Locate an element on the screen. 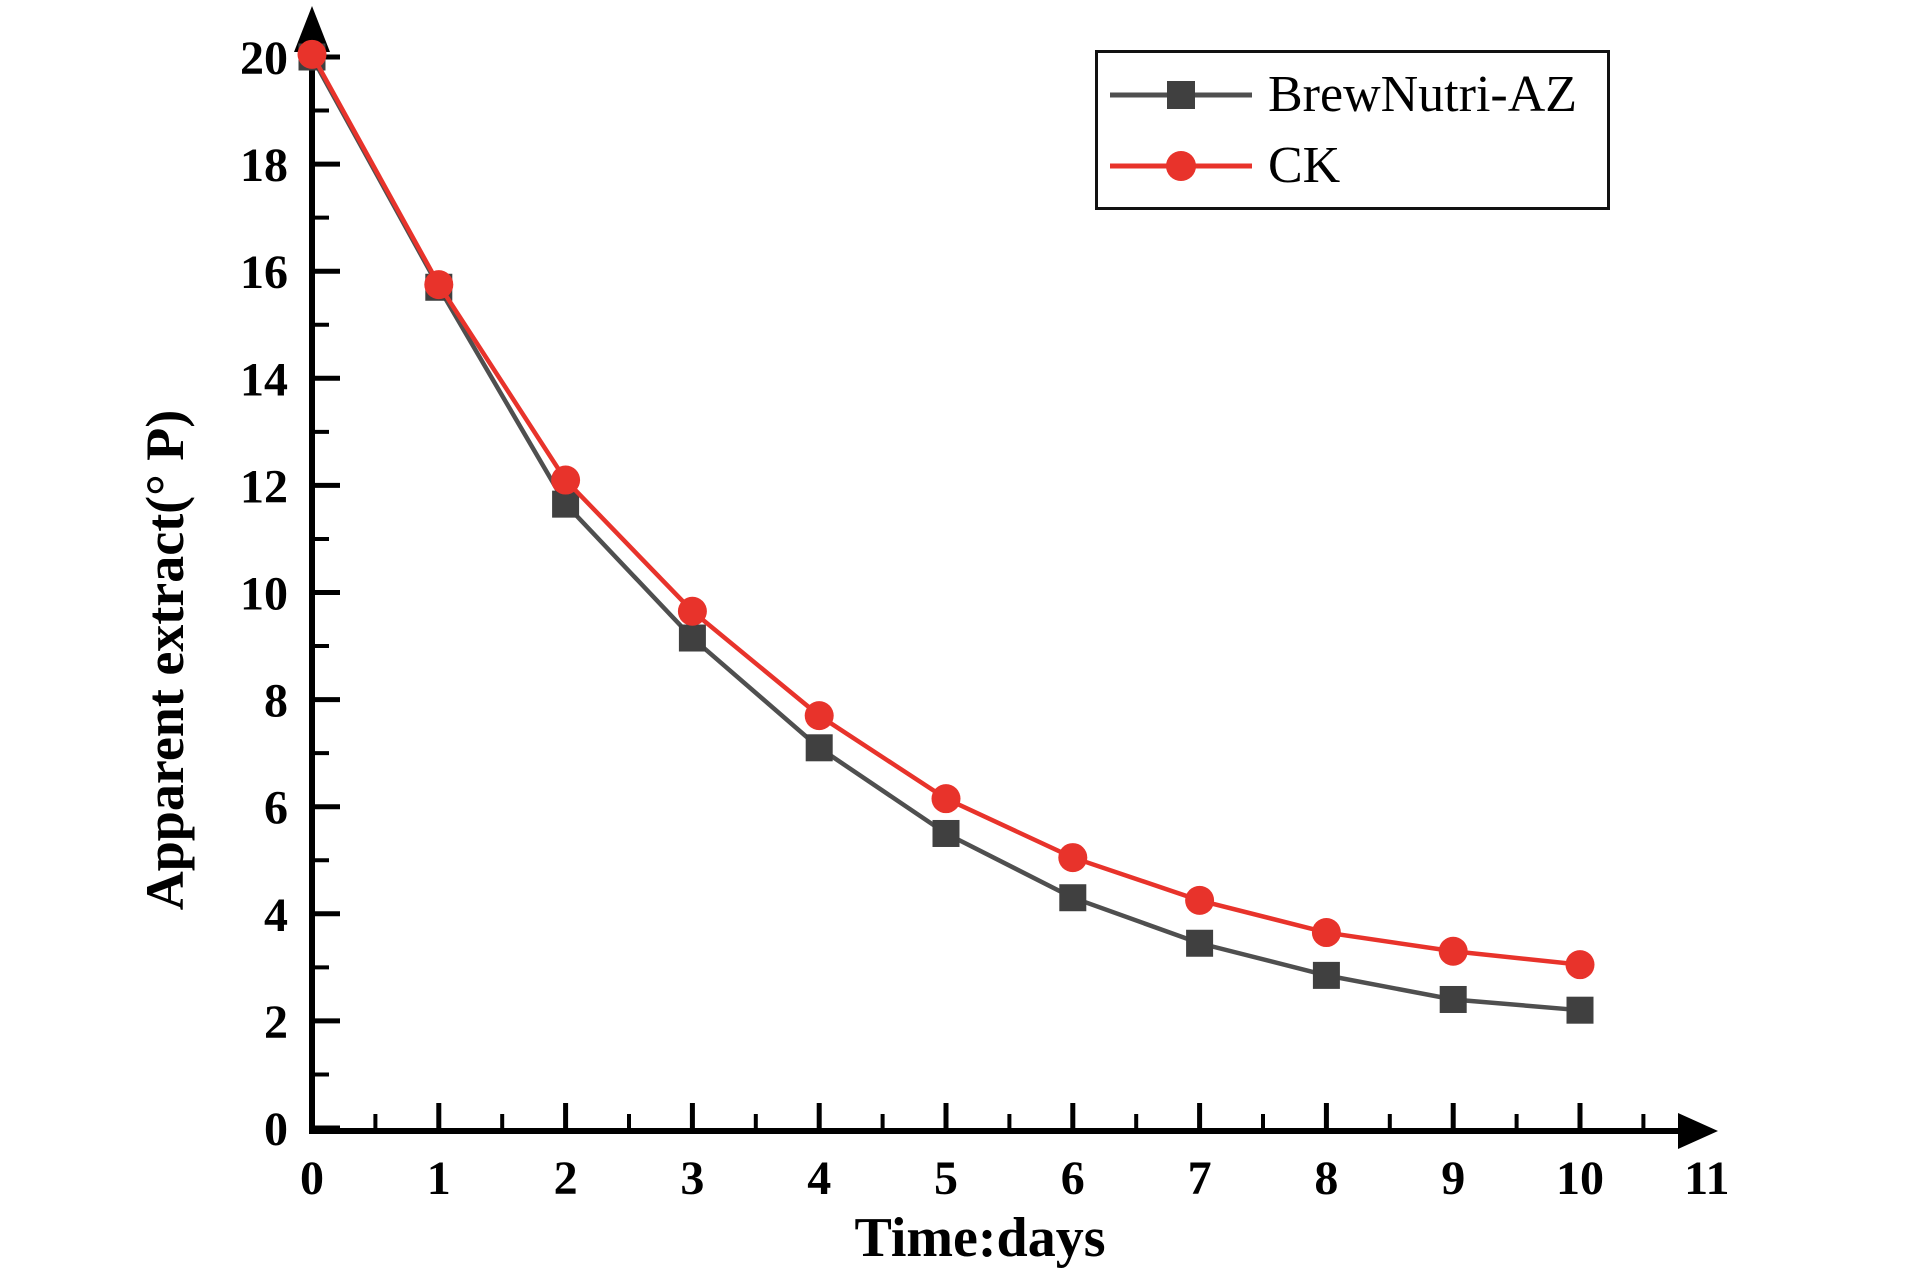  y-tick-label: 14 is located at coordinates (264, 379).